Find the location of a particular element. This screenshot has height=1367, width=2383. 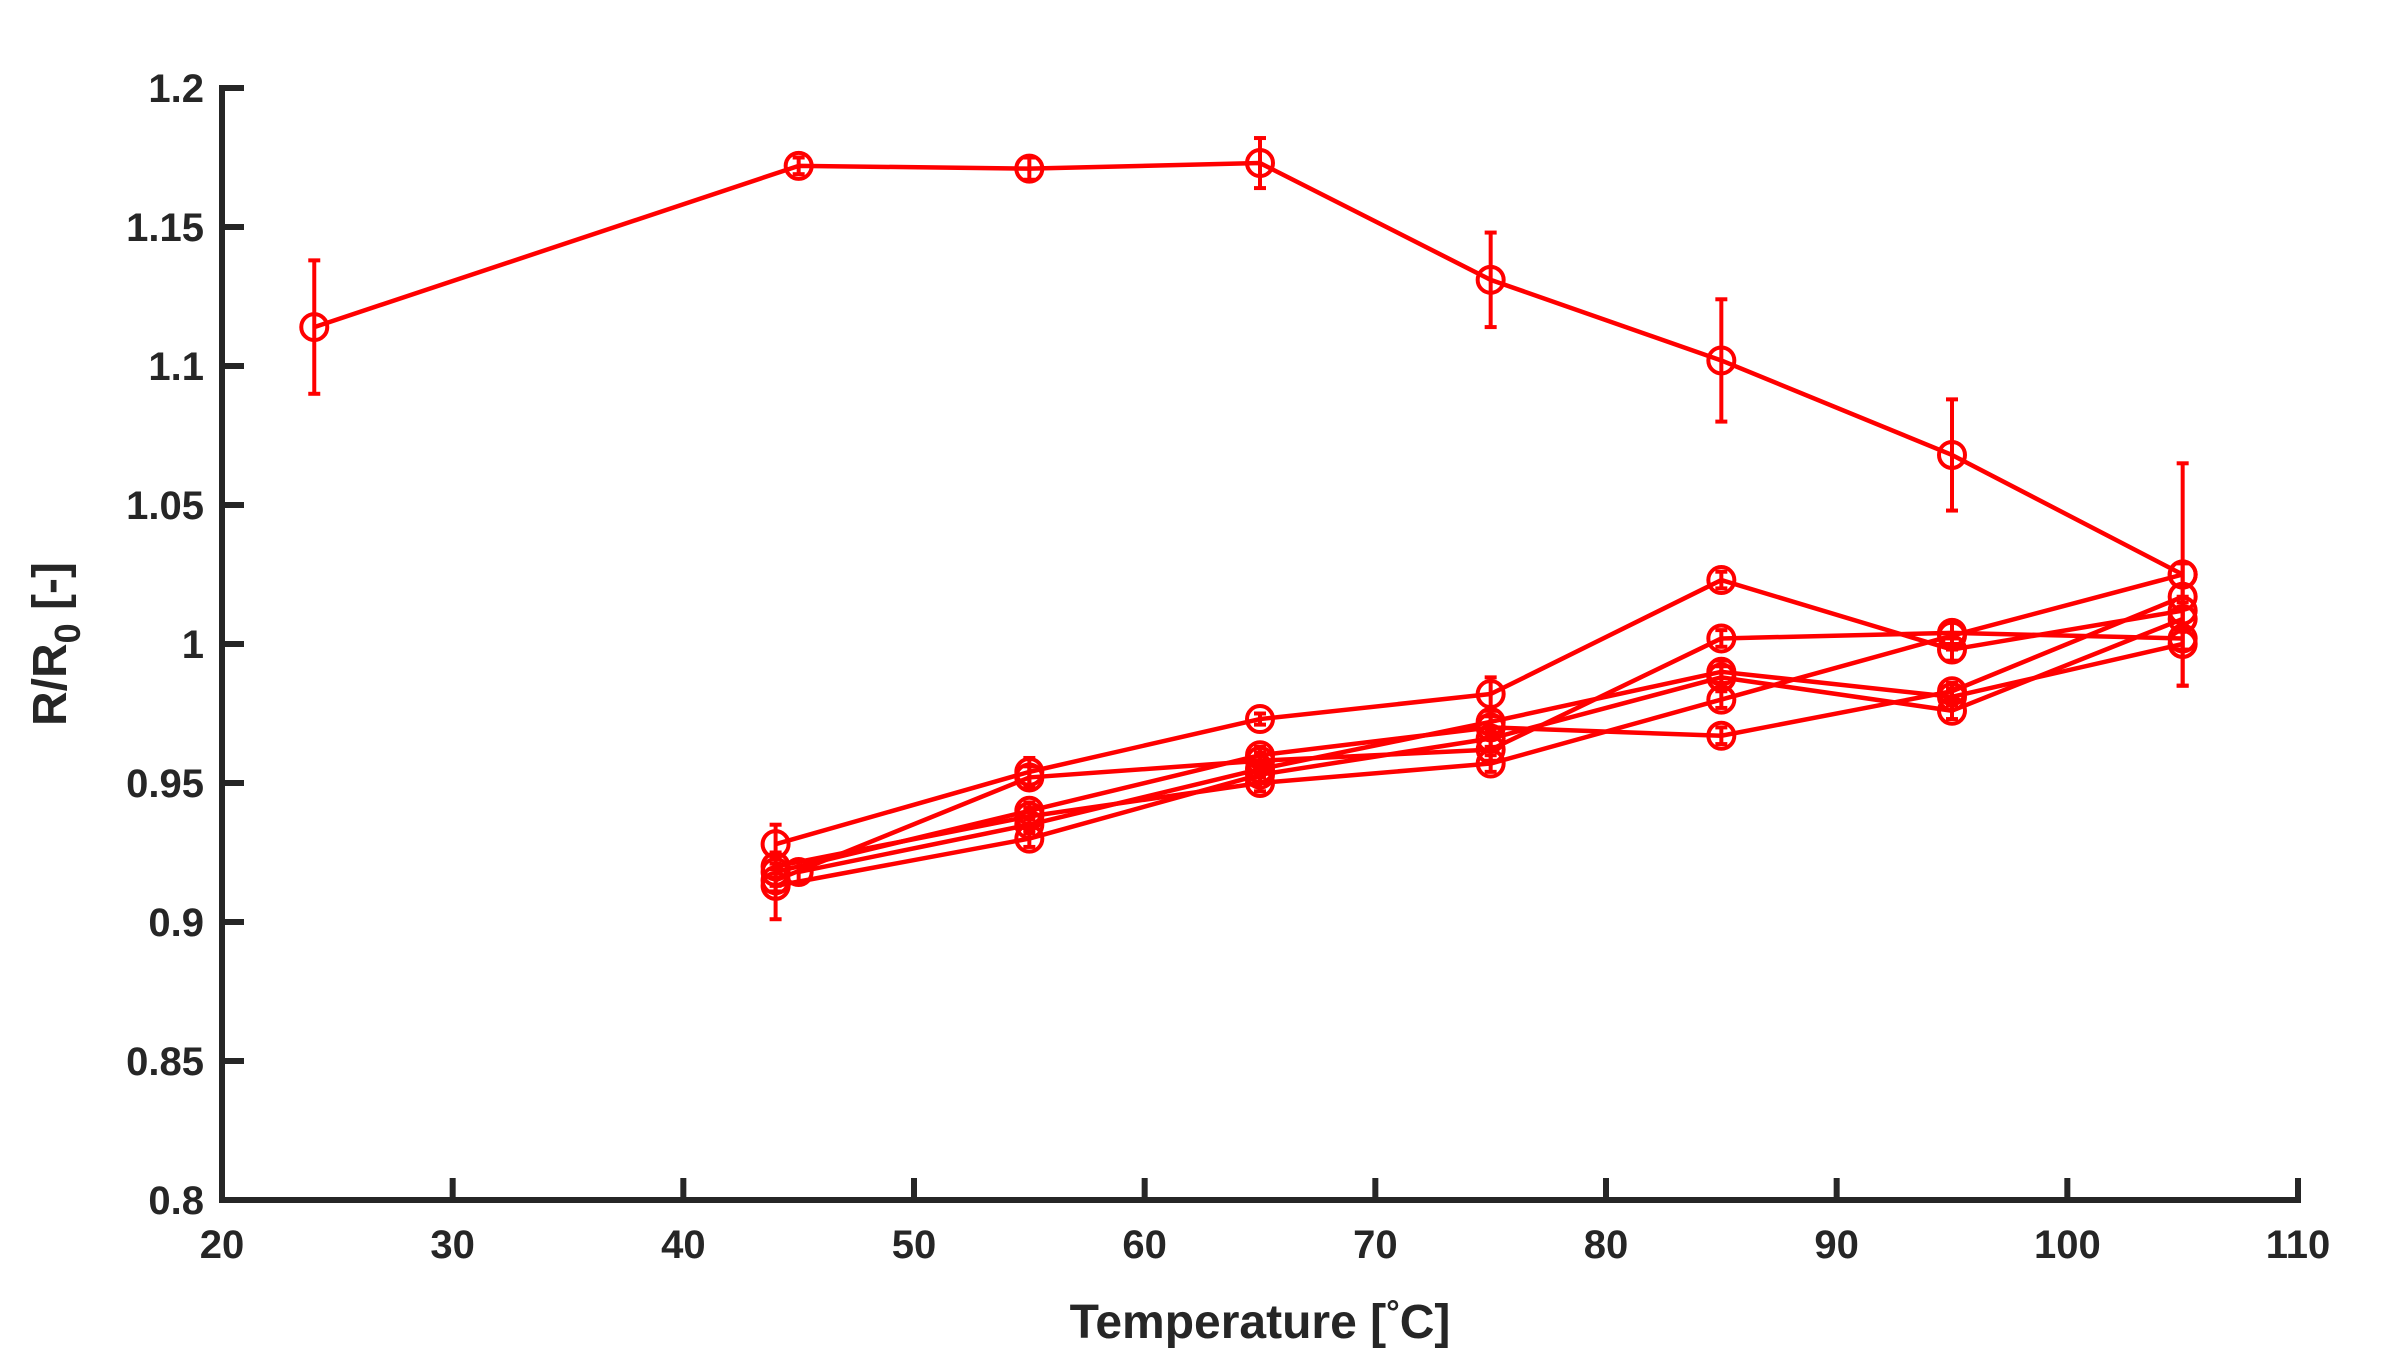

x-axis-title-post: C] is located at coordinates (1425, 1322).